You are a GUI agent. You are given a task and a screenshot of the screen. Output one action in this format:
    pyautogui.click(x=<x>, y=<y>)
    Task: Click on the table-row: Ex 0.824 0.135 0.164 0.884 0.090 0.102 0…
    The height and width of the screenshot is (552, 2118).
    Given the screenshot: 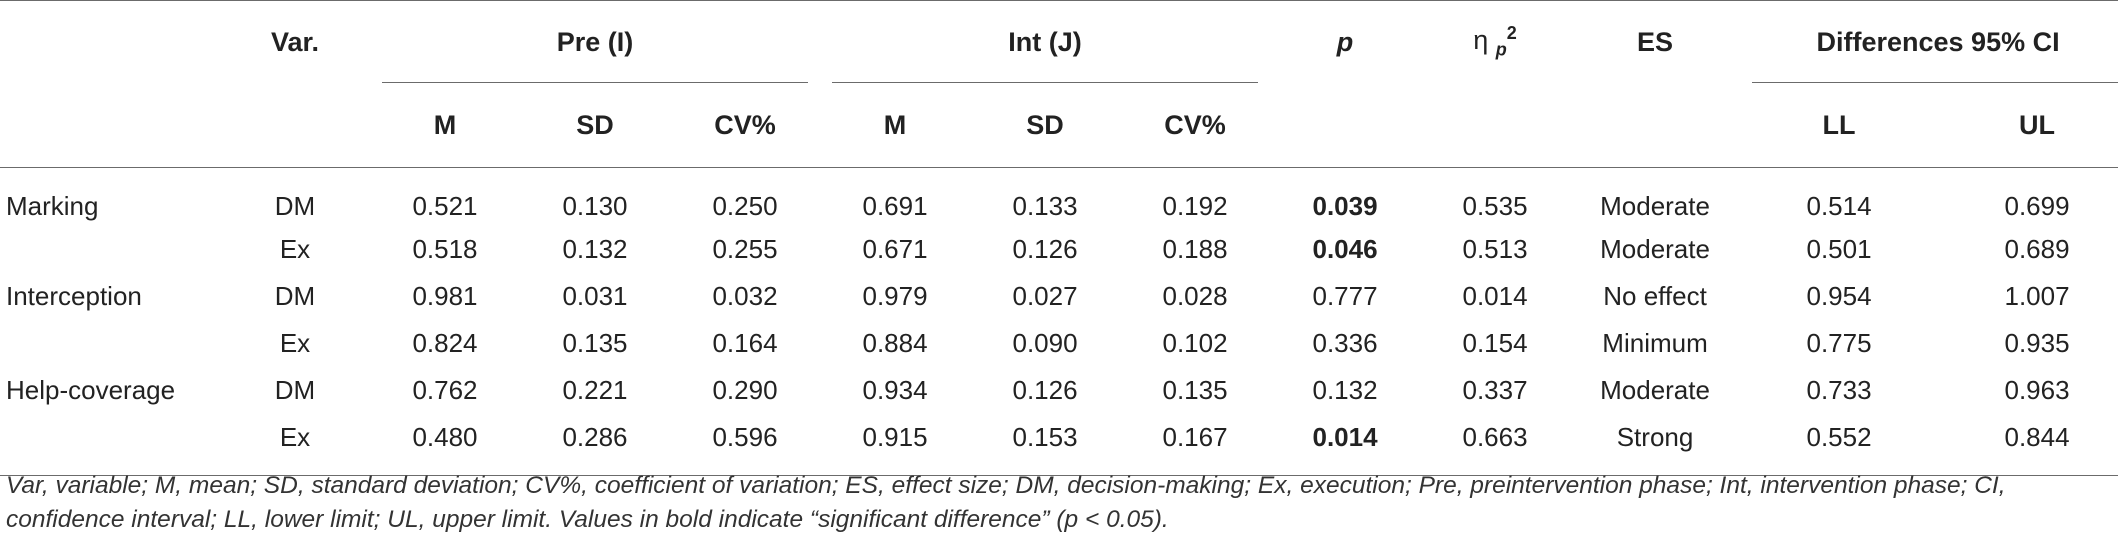 What is the action you would take?
    pyautogui.click(x=1059, y=343)
    